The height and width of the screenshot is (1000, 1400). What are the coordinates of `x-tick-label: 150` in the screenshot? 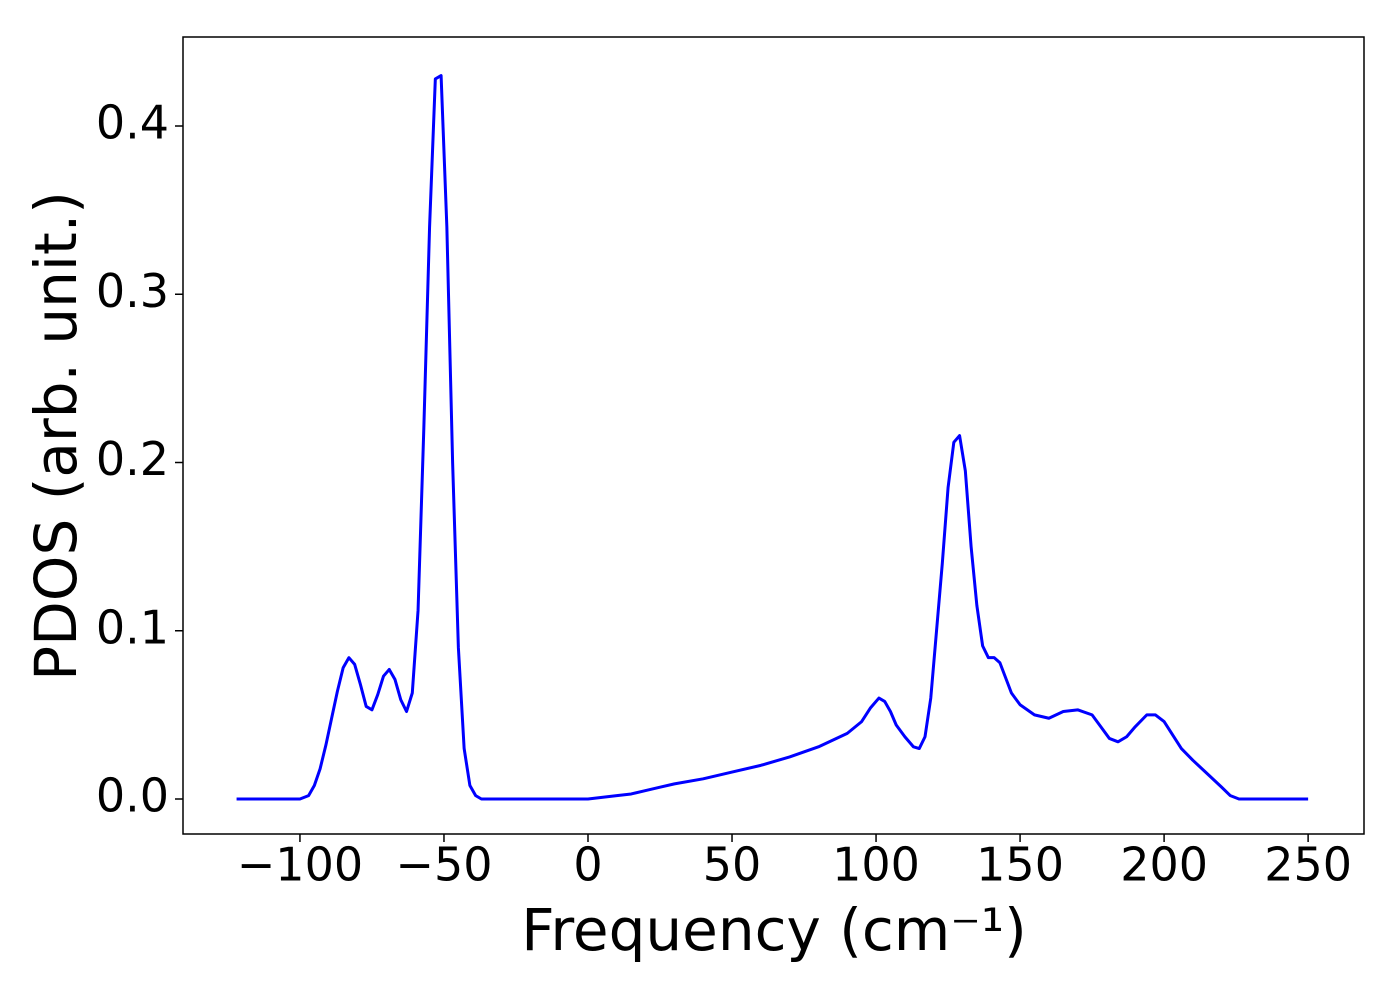 It's located at (1020, 865).